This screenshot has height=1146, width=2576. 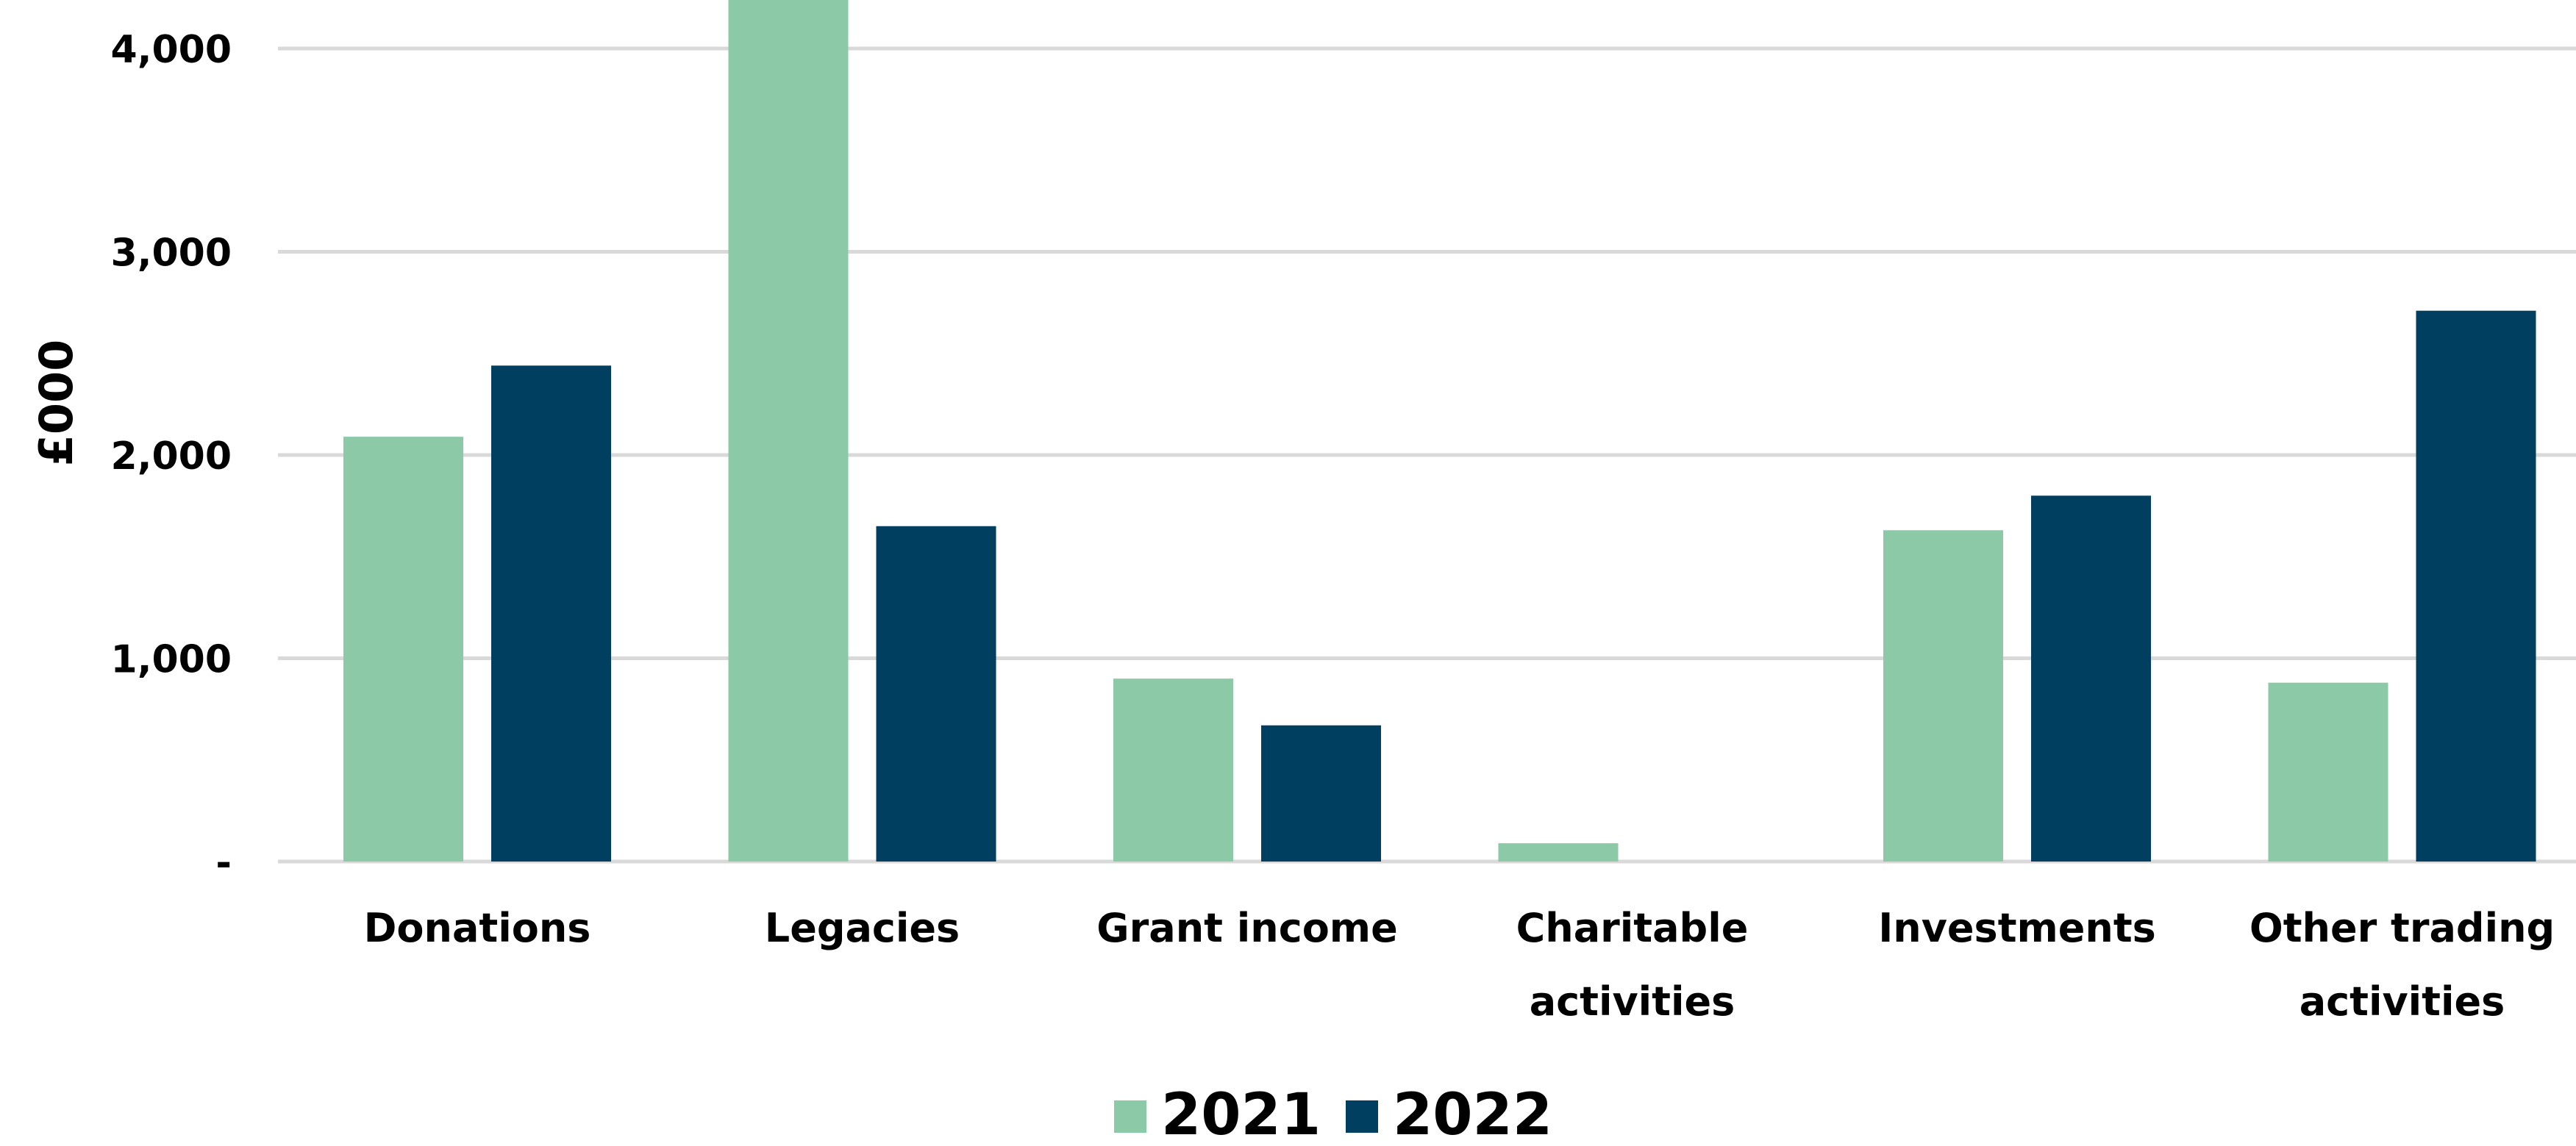 I want to click on y-tick-label: 3,000, so click(x=171, y=254).